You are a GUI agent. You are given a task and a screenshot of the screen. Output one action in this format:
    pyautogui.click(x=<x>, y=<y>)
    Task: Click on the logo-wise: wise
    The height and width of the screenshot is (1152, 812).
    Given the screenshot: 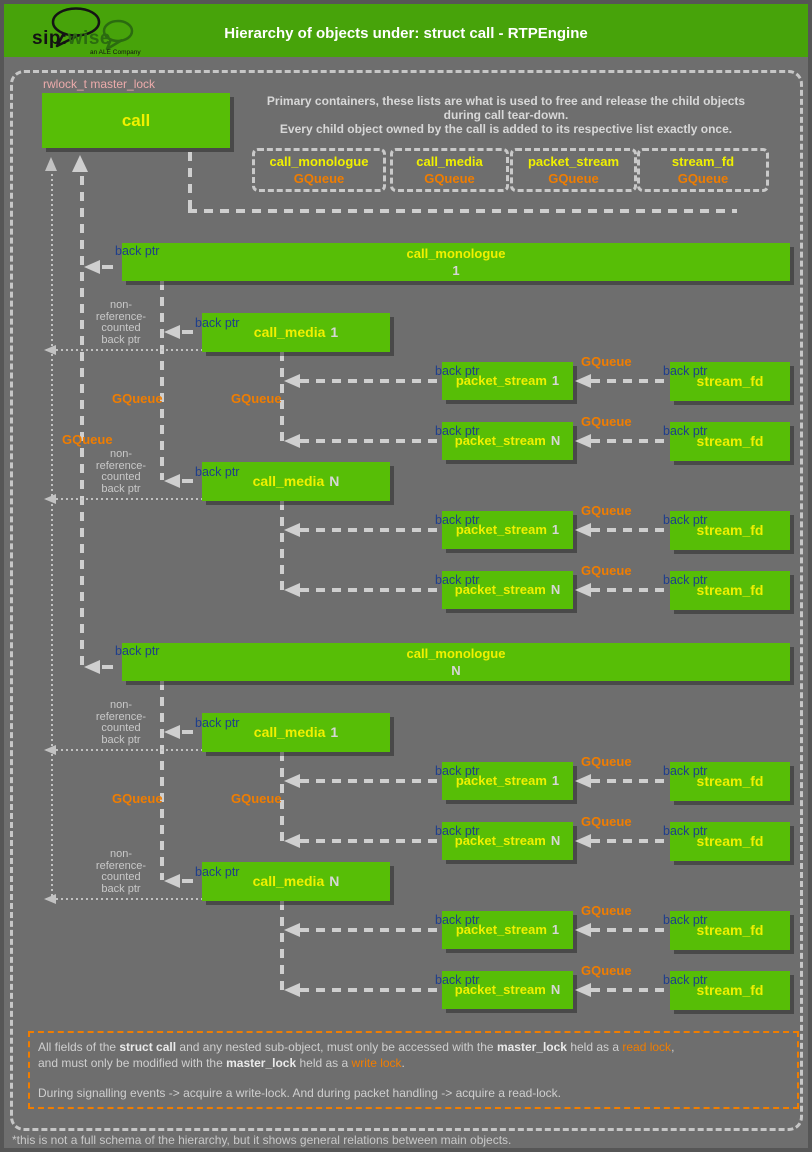 What is the action you would take?
    pyautogui.click(x=89, y=38)
    